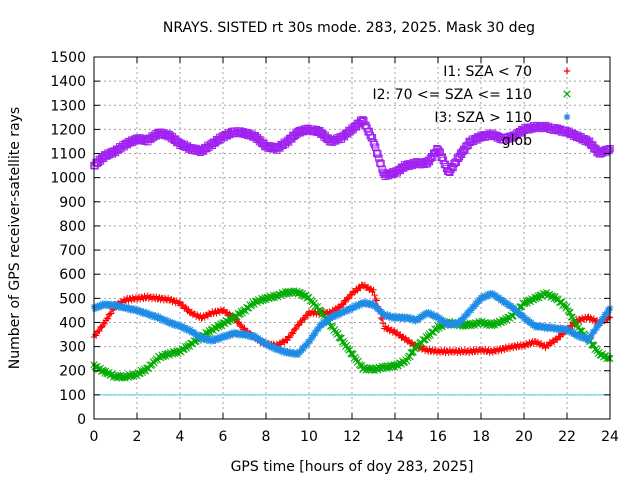  What do you see at coordinates (72, 323) in the screenshot?
I see `y-tick-label: 400` at bounding box center [72, 323].